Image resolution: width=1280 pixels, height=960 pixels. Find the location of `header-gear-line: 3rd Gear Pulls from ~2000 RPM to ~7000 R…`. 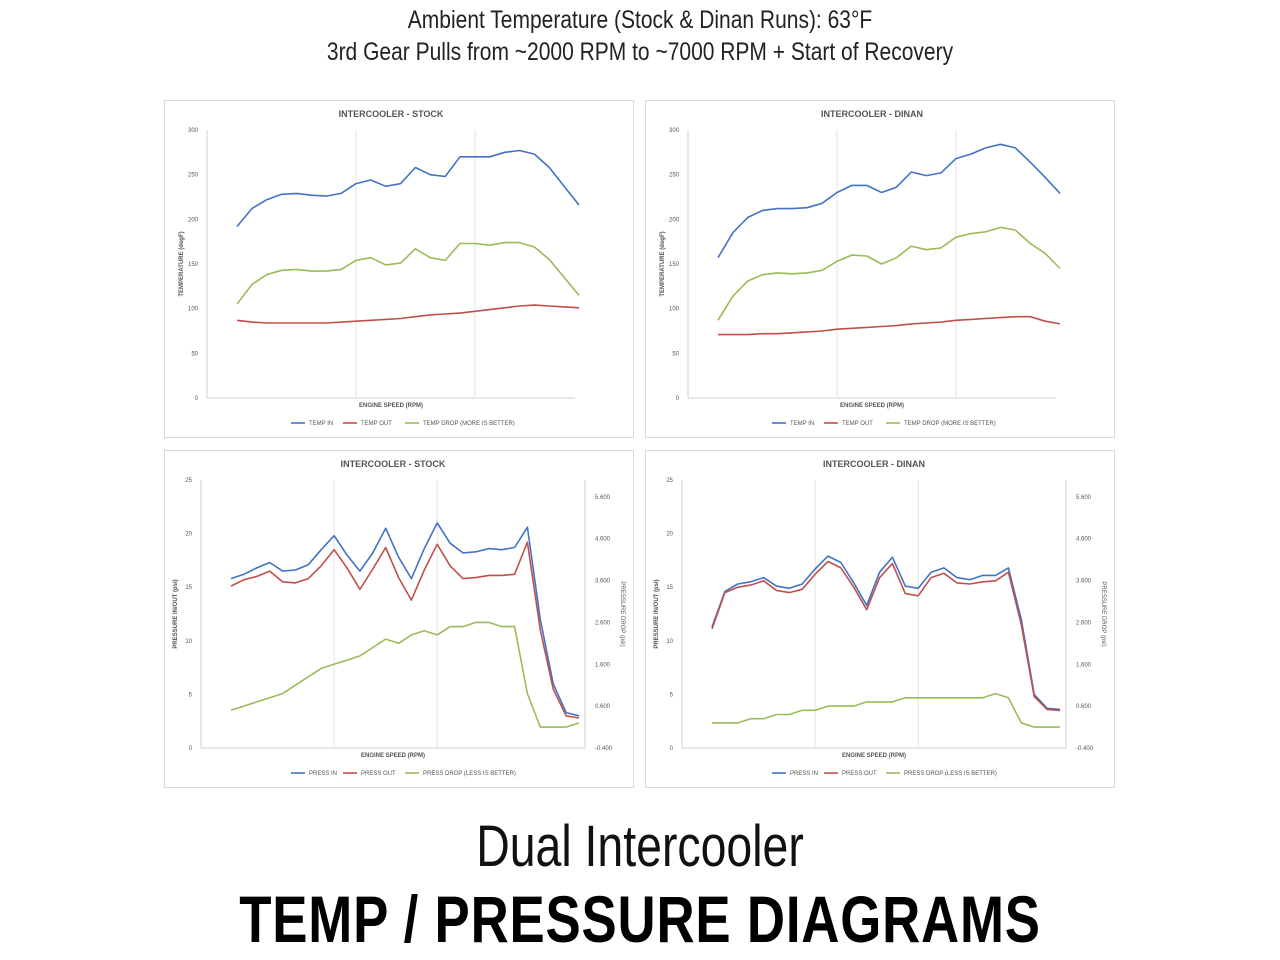

header-gear-line: 3rd Gear Pulls from ~2000 RPM to ~7000 R… is located at coordinates (640, 52).